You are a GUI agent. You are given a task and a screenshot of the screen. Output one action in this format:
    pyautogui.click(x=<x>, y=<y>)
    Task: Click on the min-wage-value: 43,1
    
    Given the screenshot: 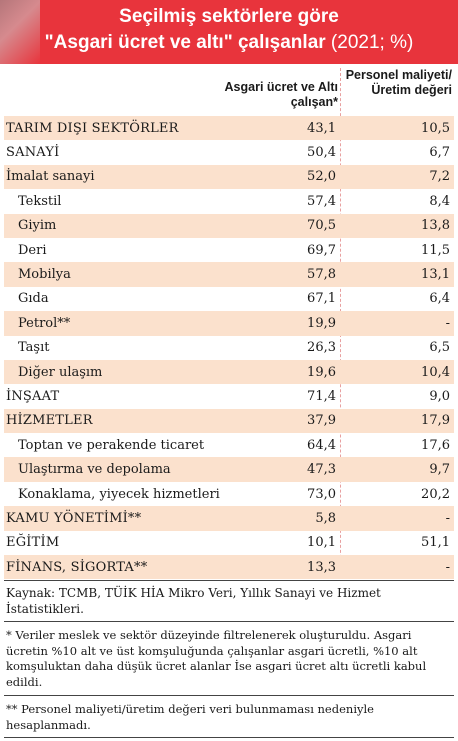 What is the action you would take?
    pyautogui.click(x=321, y=128)
    